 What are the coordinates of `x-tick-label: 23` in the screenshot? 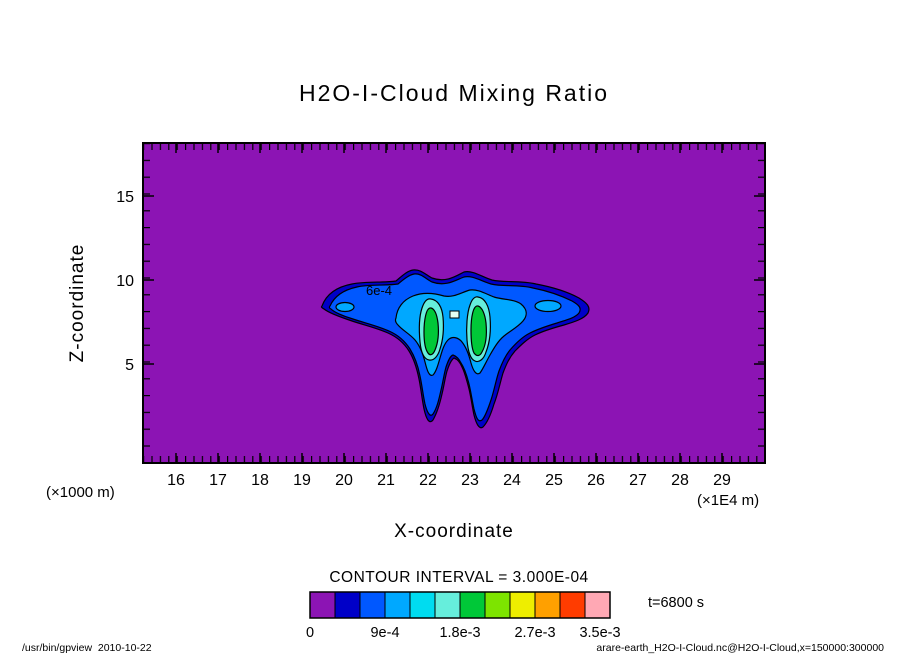 It's located at (470, 480).